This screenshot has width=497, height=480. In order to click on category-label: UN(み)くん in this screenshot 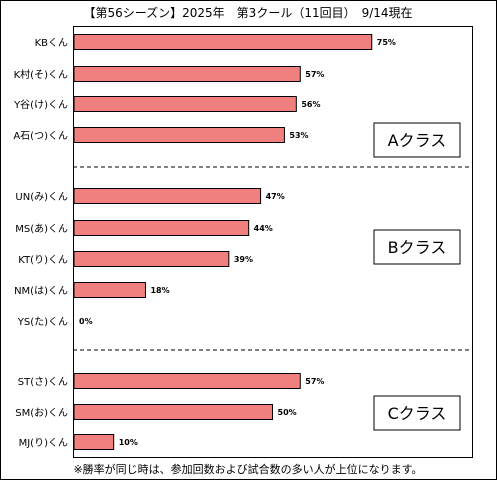, I will do `click(41, 197)`.